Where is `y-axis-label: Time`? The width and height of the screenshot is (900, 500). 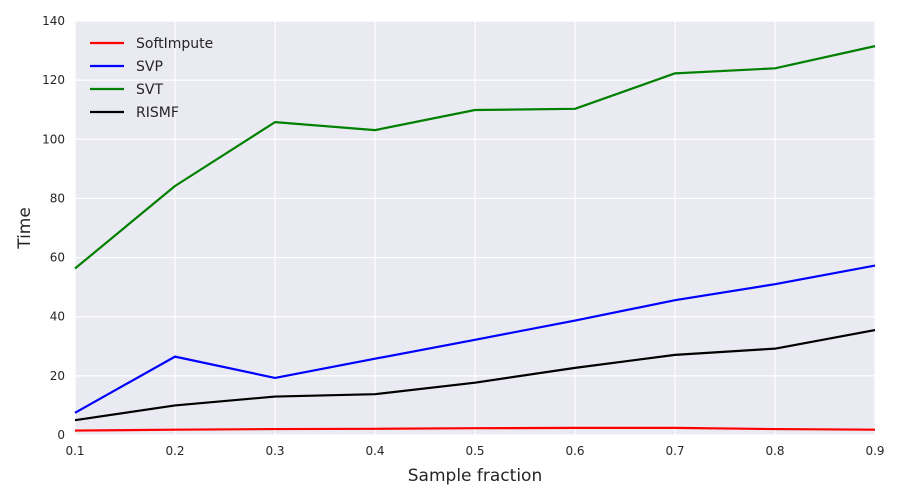 y-axis-label: Time is located at coordinates (25, 228).